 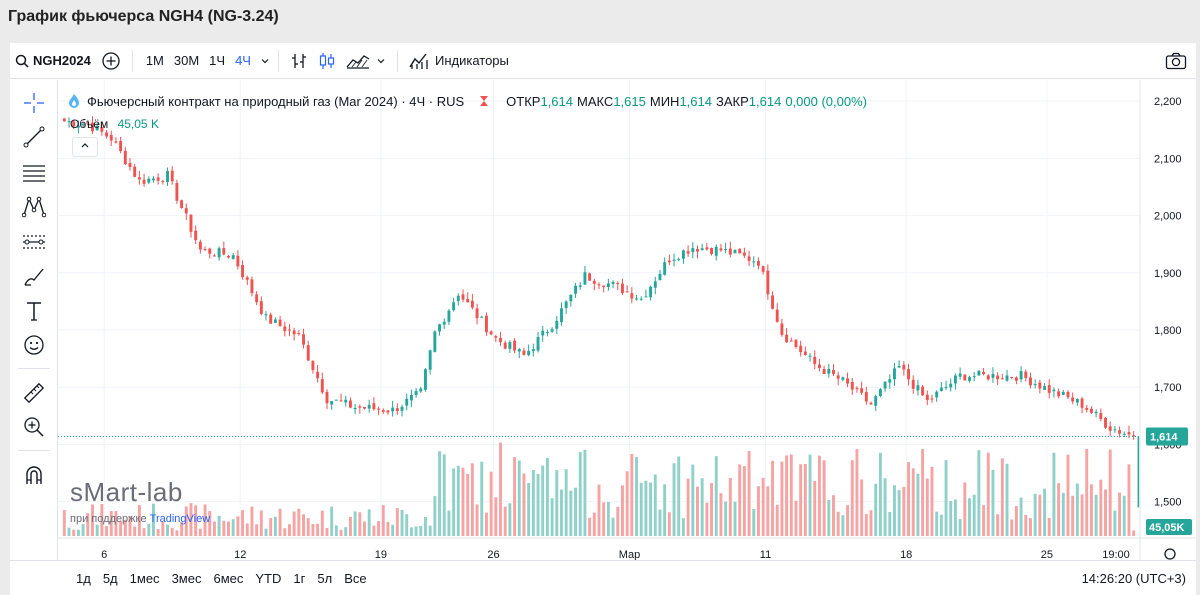 I want to click on interval-1m: 1М, so click(x=154, y=60).